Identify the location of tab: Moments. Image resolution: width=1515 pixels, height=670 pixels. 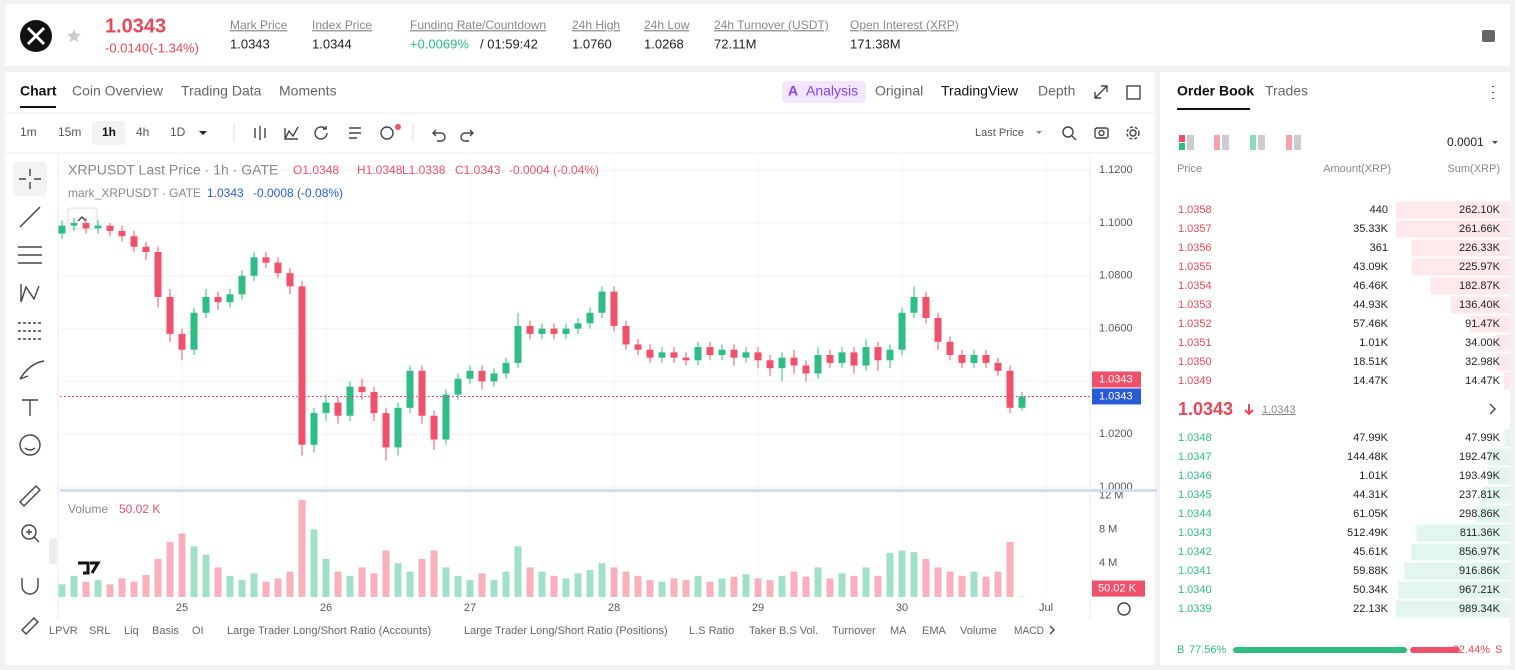
(308, 91).